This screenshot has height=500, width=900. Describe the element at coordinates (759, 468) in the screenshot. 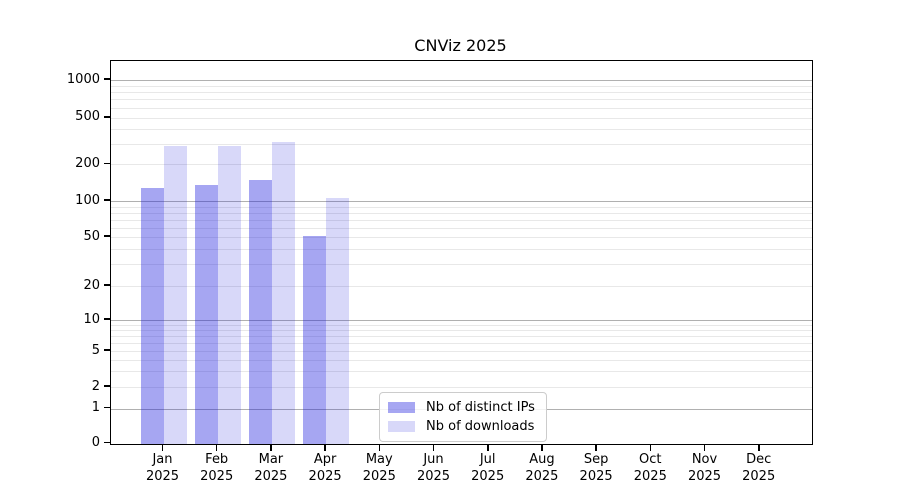

I see `x-tick-label-dec: Dec 2025` at that location.